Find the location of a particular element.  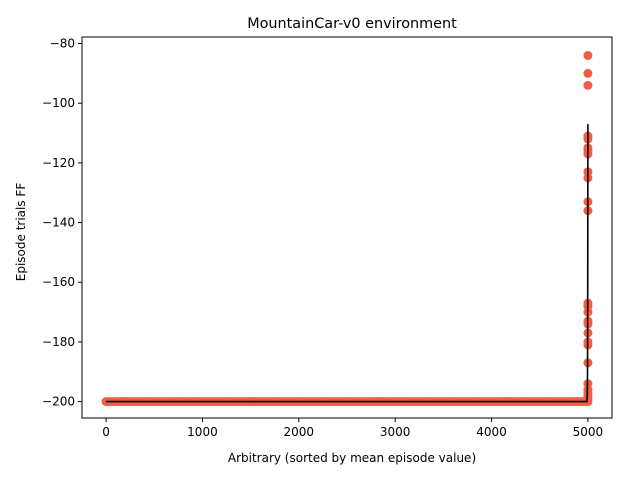

y-axis: −200 −180 −160 −140 −120 −100 −80 is located at coordinates (62, 223).